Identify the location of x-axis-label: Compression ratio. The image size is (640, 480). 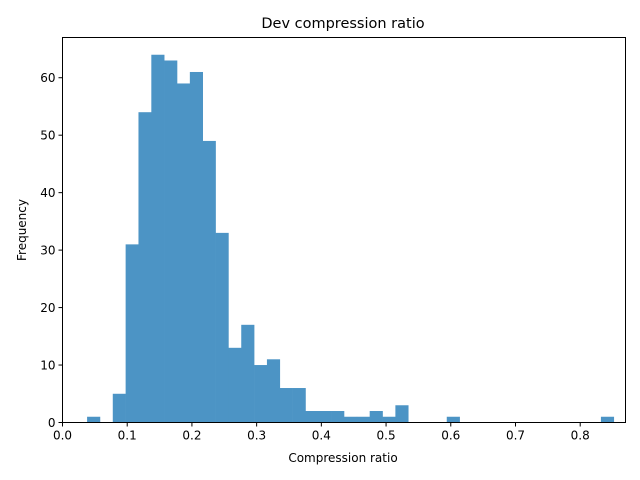
(342, 458).